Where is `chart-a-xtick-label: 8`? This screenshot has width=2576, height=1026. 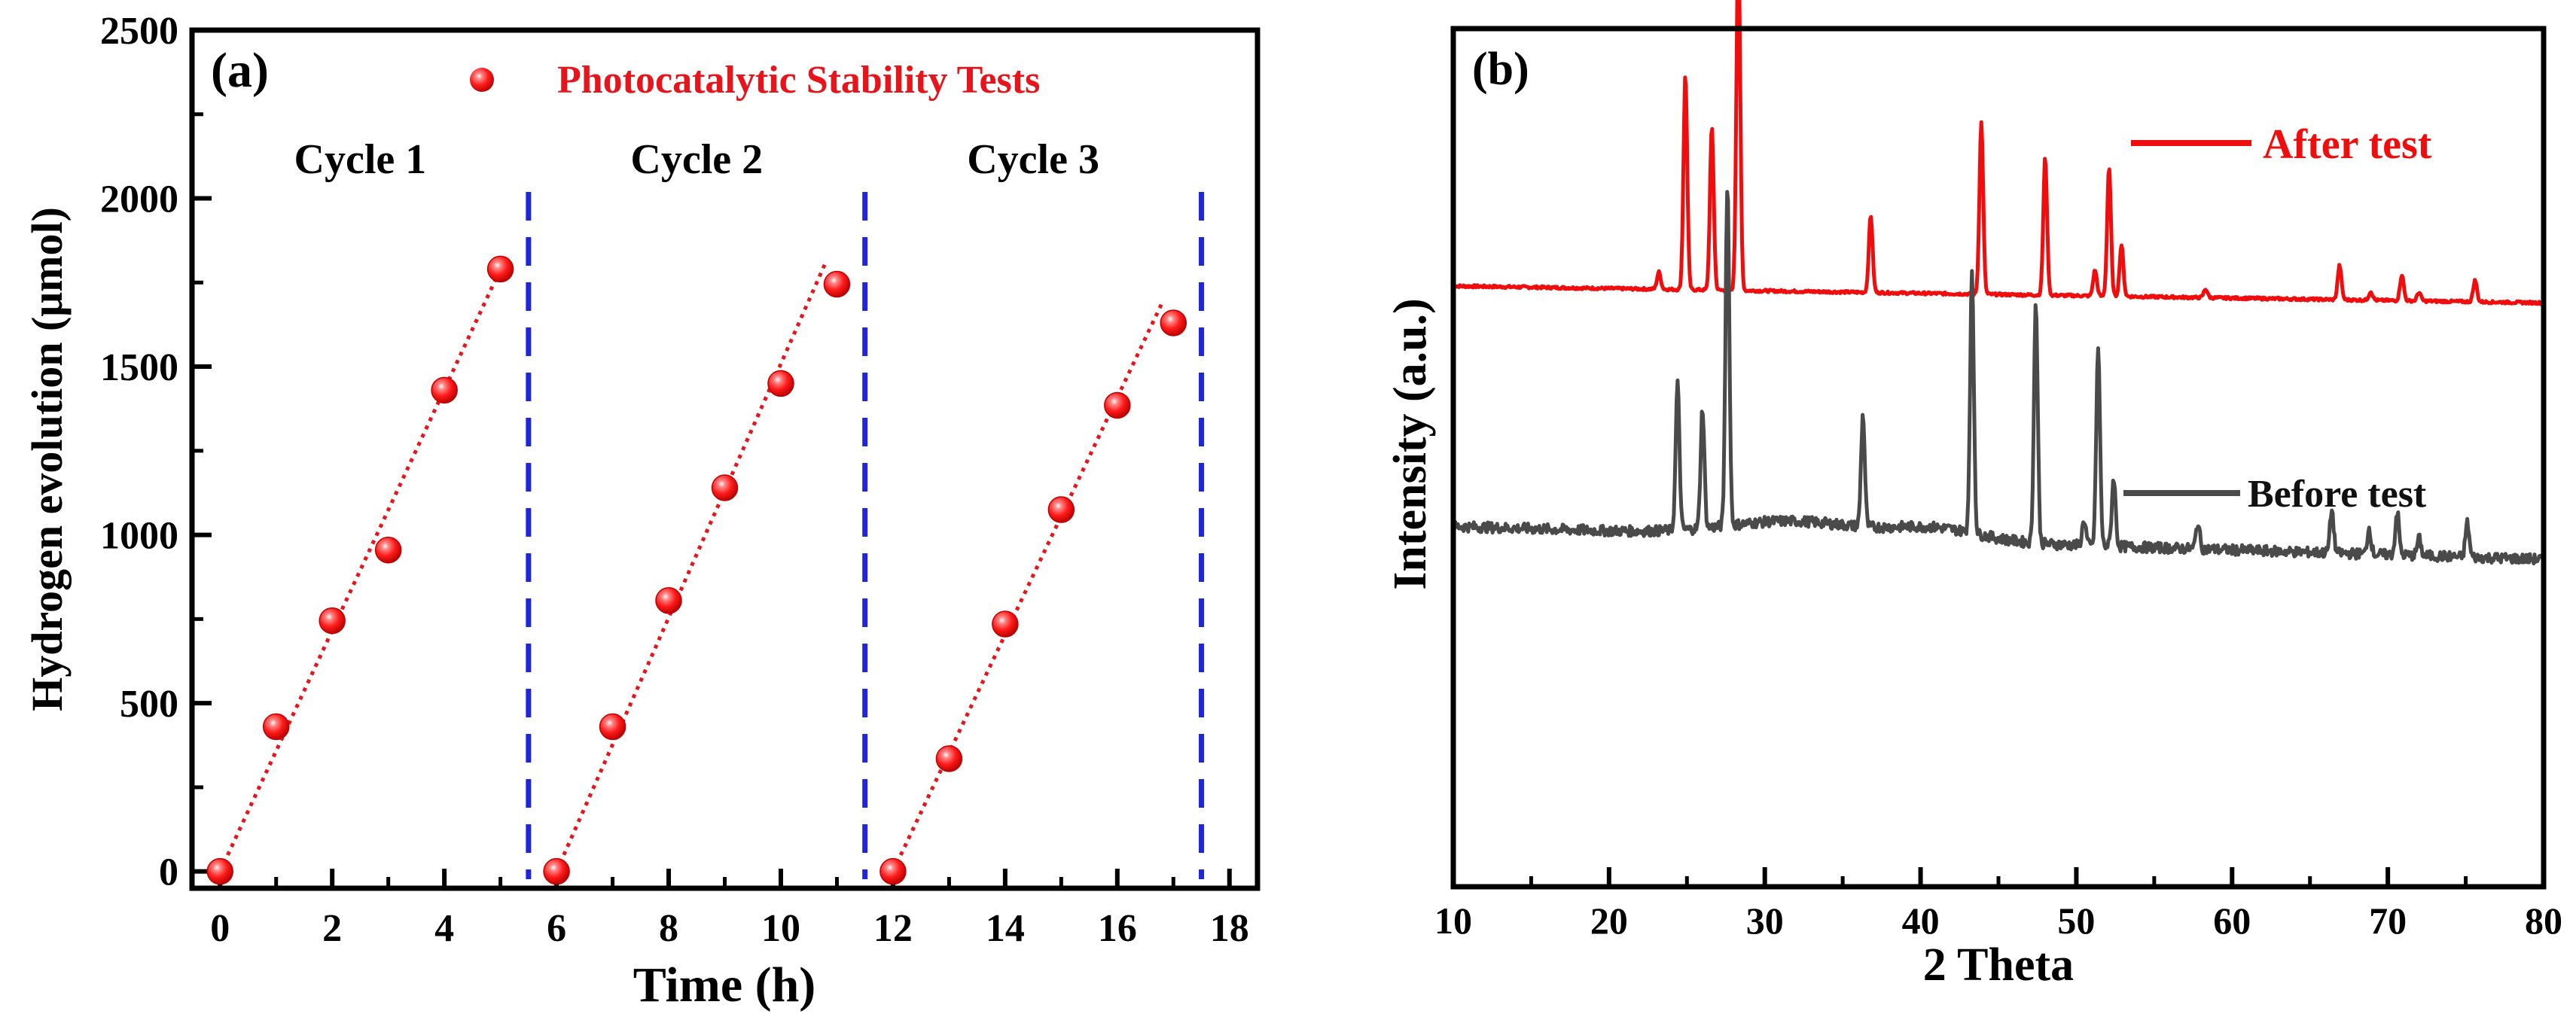 chart-a-xtick-label: 8 is located at coordinates (668, 928).